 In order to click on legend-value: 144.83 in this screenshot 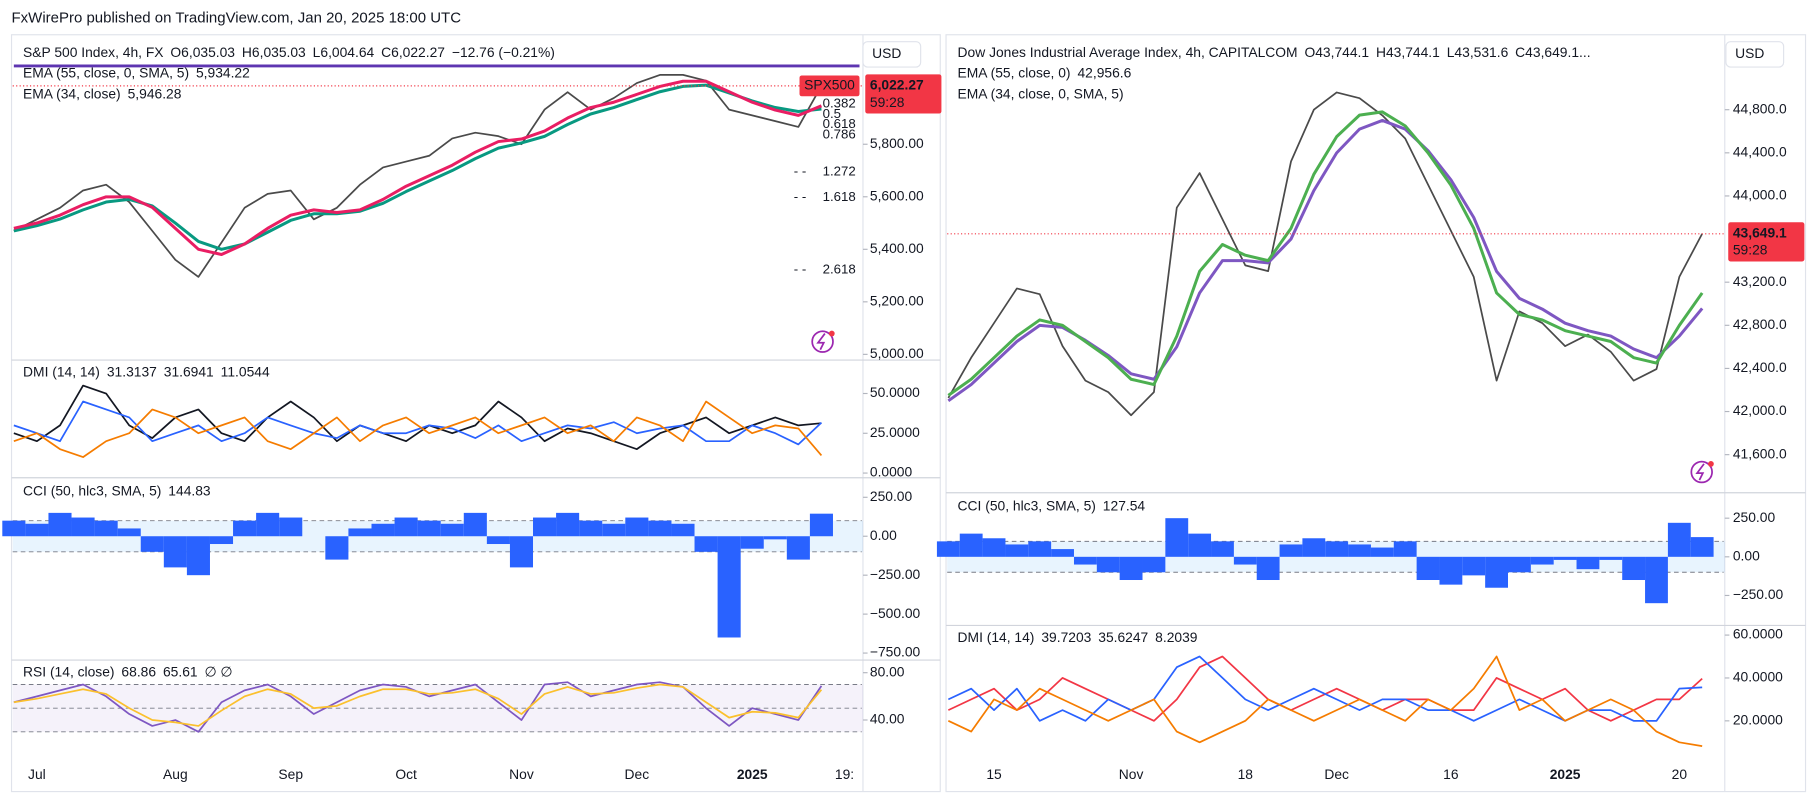, I will do `click(189, 490)`.